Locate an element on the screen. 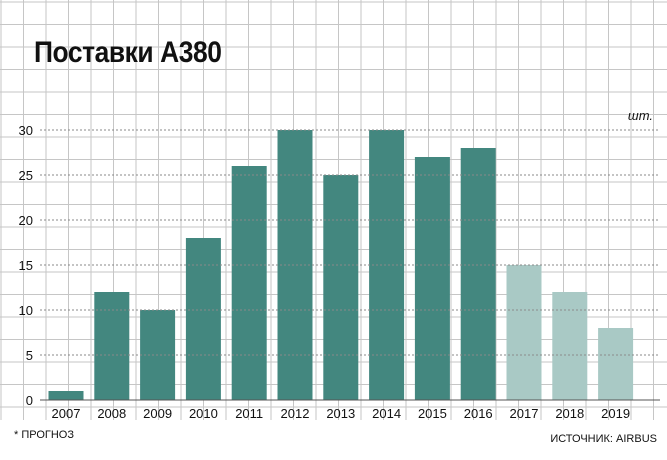 This screenshot has height=460, width=667. bar-2012 is located at coordinates (295, 265).